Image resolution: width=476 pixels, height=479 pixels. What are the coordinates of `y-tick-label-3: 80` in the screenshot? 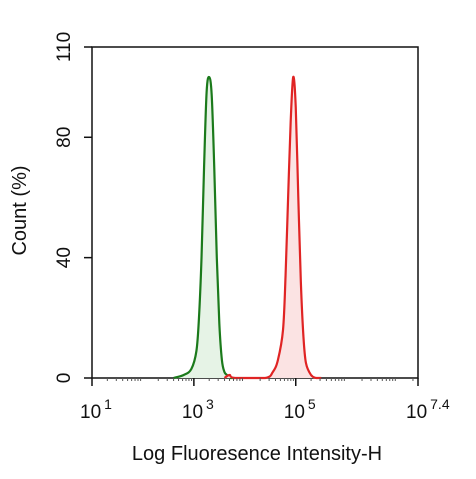 It's located at (64, 137).